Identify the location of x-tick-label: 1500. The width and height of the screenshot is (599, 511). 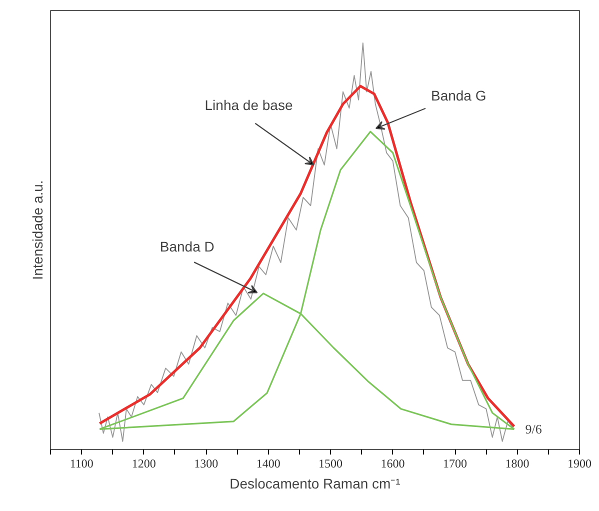
(330, 463).